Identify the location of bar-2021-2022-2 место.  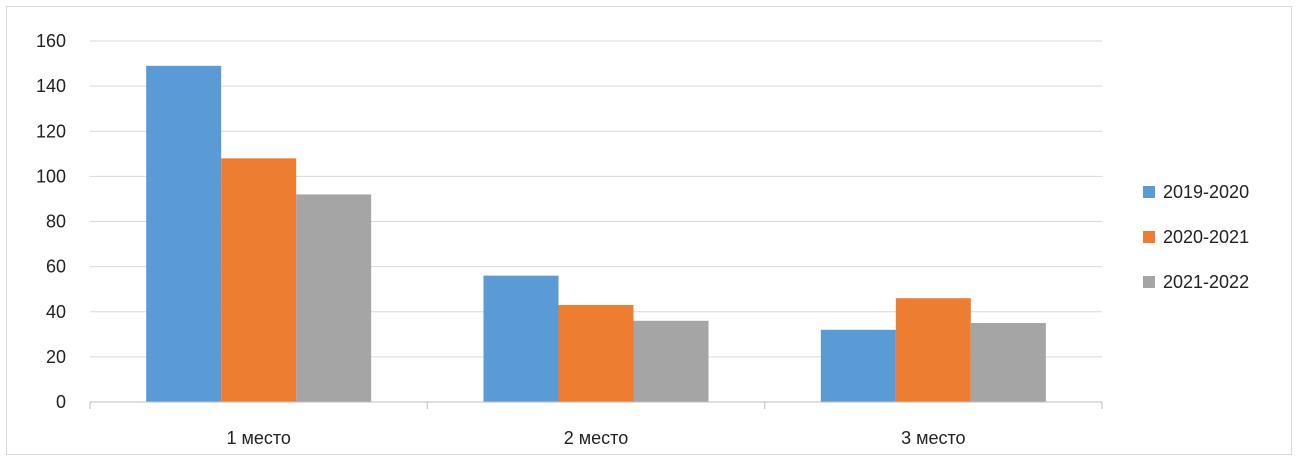
(671, 361).